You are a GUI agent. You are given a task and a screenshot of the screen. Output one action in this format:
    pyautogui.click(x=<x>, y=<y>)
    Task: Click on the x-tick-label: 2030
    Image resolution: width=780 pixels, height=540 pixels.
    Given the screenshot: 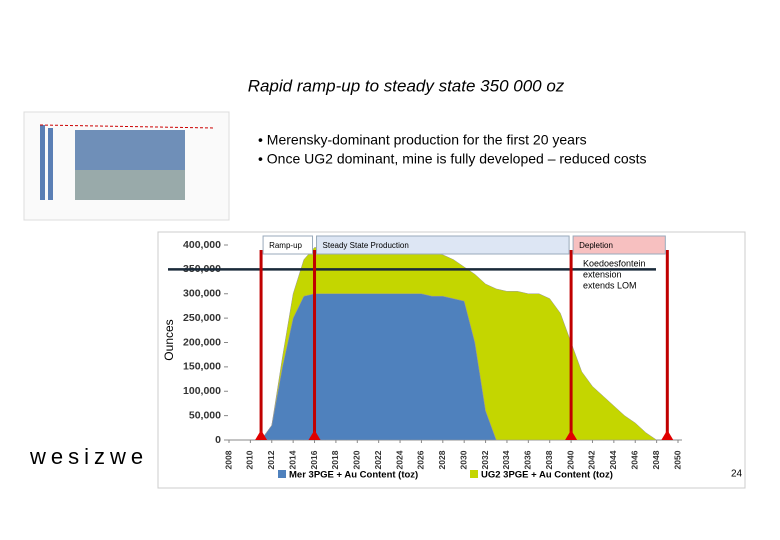 What is the action you would take?
    pyautogui.click(x=463, y=459)
    